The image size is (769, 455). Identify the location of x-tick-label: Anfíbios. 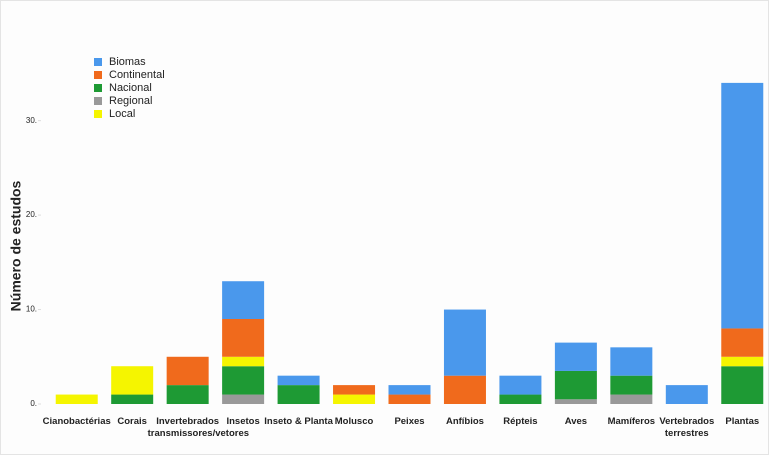
(464, 421).